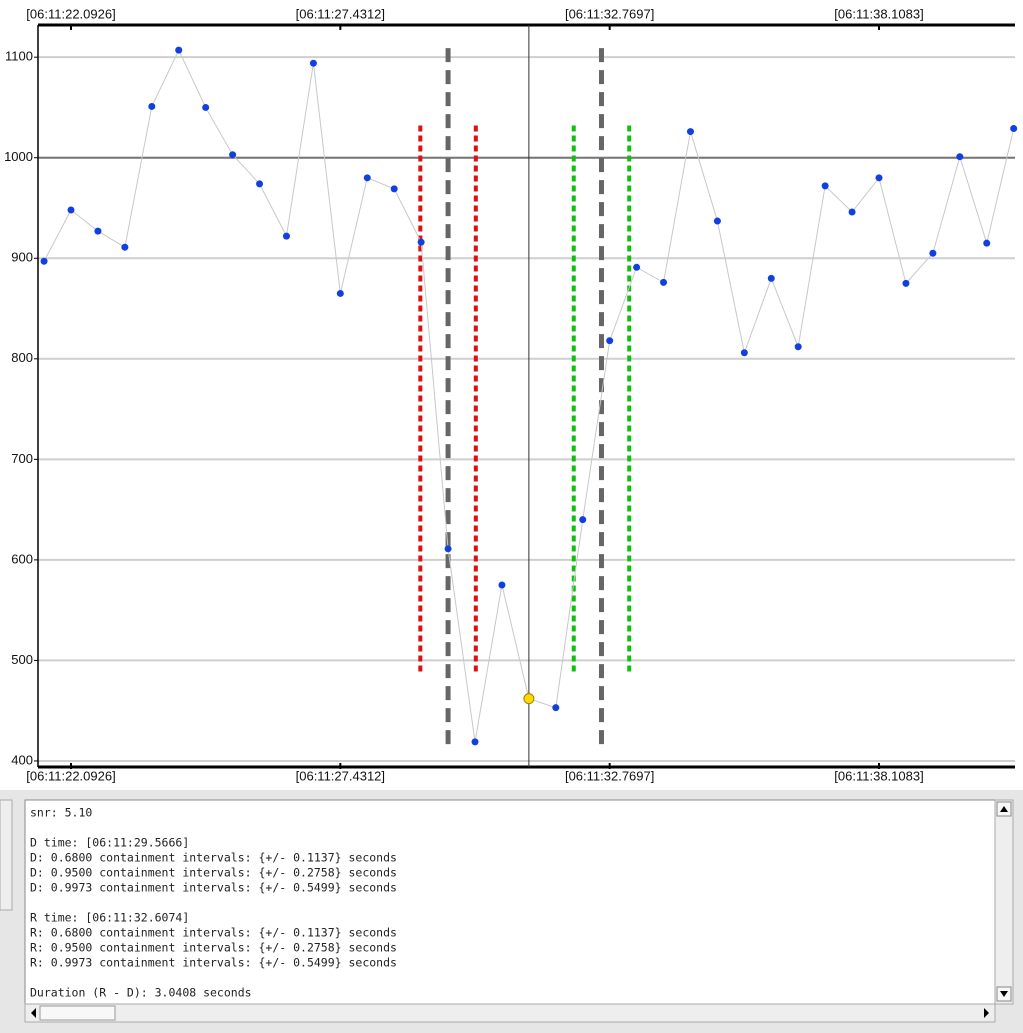 This screenshot has width=1023, height=1033. Describe the element at coordinates (141, 993) in the screenshot. I see `text-line: Duration (R - D): 3.0408 seconds` at that location.